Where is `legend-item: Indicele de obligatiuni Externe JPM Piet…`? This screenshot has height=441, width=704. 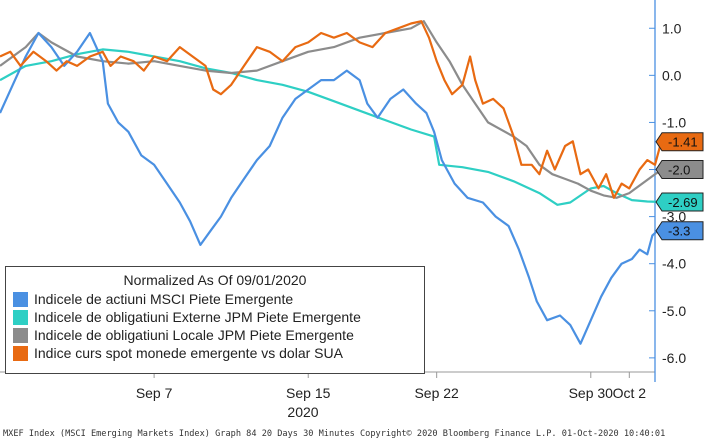
legend-item: Indicele de obligatiuni Externe JPM Piet… is located at coordinates (215, 317).